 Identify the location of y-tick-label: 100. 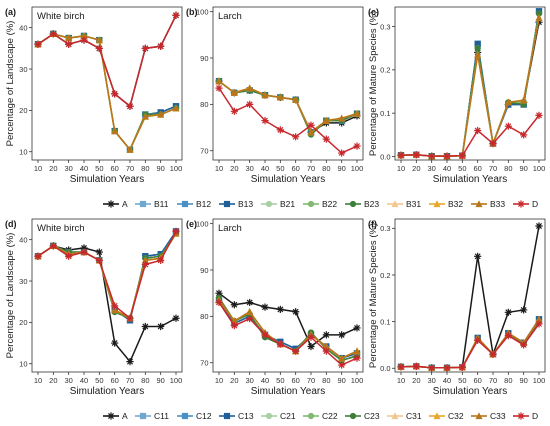
(202, 223).